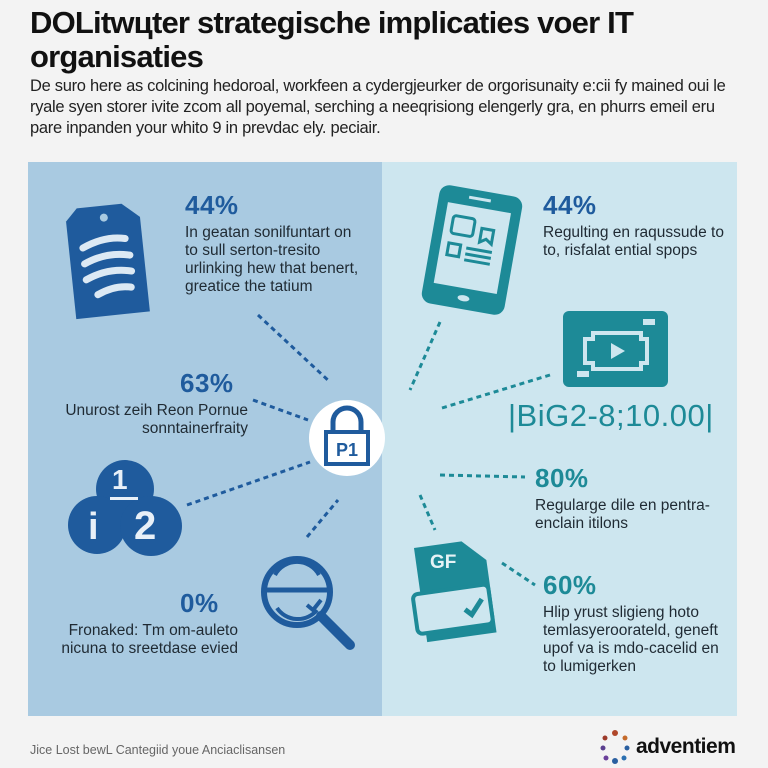  What do you see at coordinates (570, 585) in the screenshot?
I see `stat-value: 60%` at bounding box center [570, 585].